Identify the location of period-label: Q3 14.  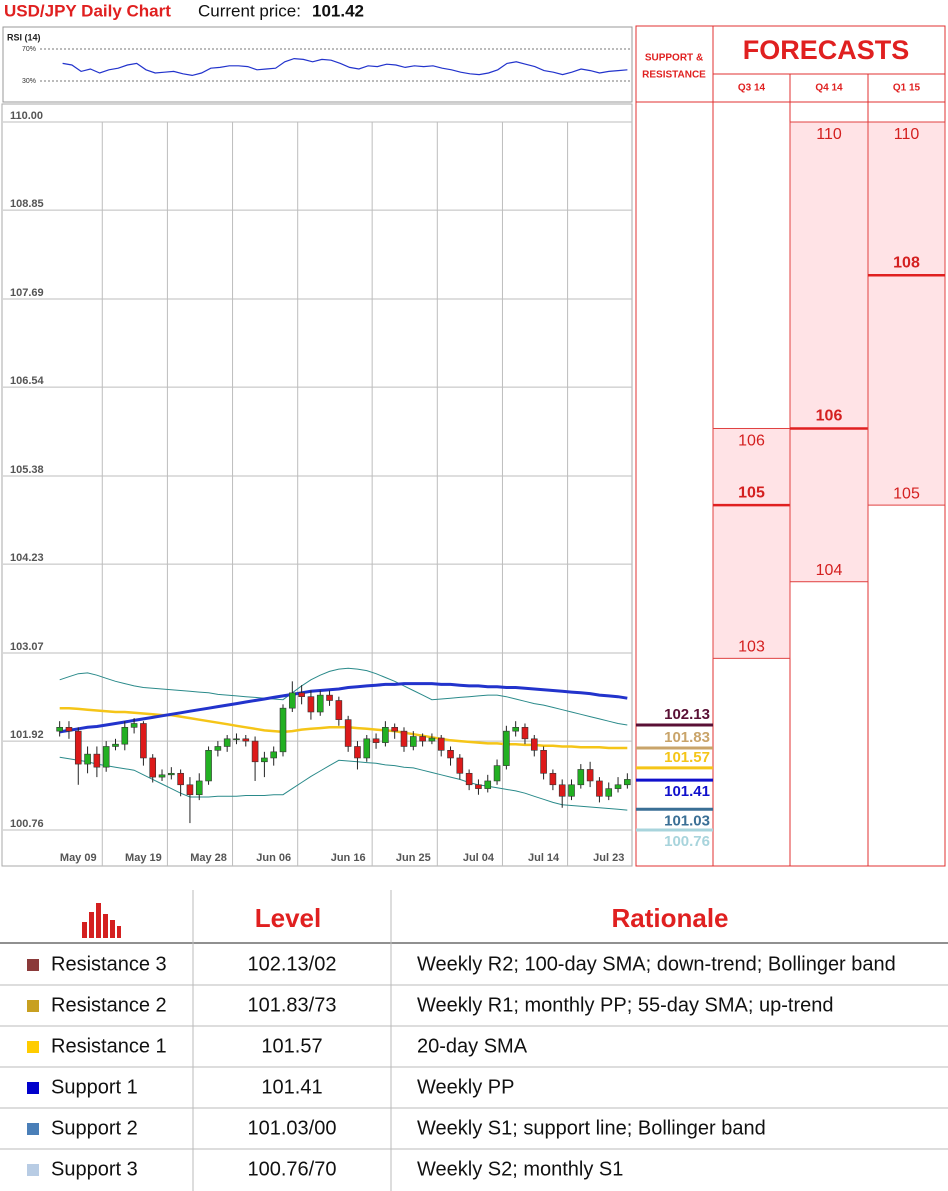
(752, 88).